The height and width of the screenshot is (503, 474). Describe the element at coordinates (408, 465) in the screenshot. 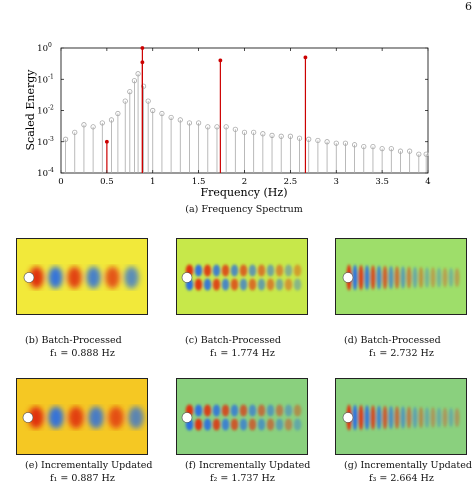

I see `mode-caption-label: (g) Incrementally Updated` at that location.